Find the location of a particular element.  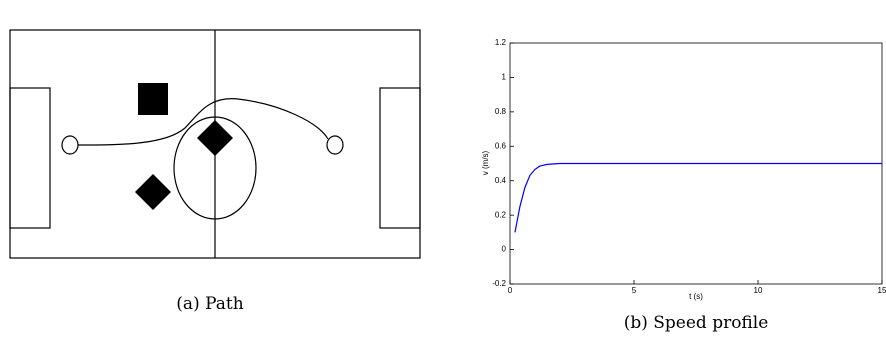

caption: (b) Speed profile is located at coordinates (696, 323).